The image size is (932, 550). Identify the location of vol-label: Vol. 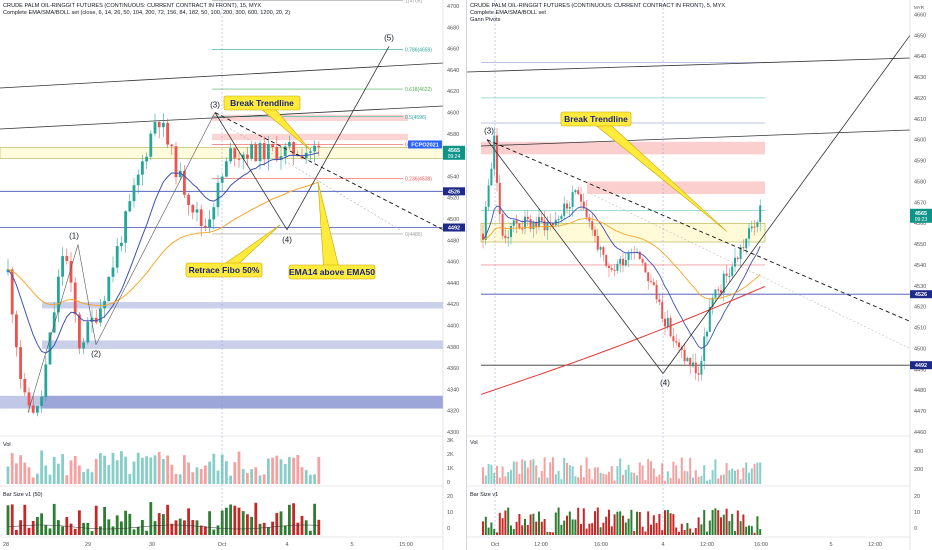
(474, 443).